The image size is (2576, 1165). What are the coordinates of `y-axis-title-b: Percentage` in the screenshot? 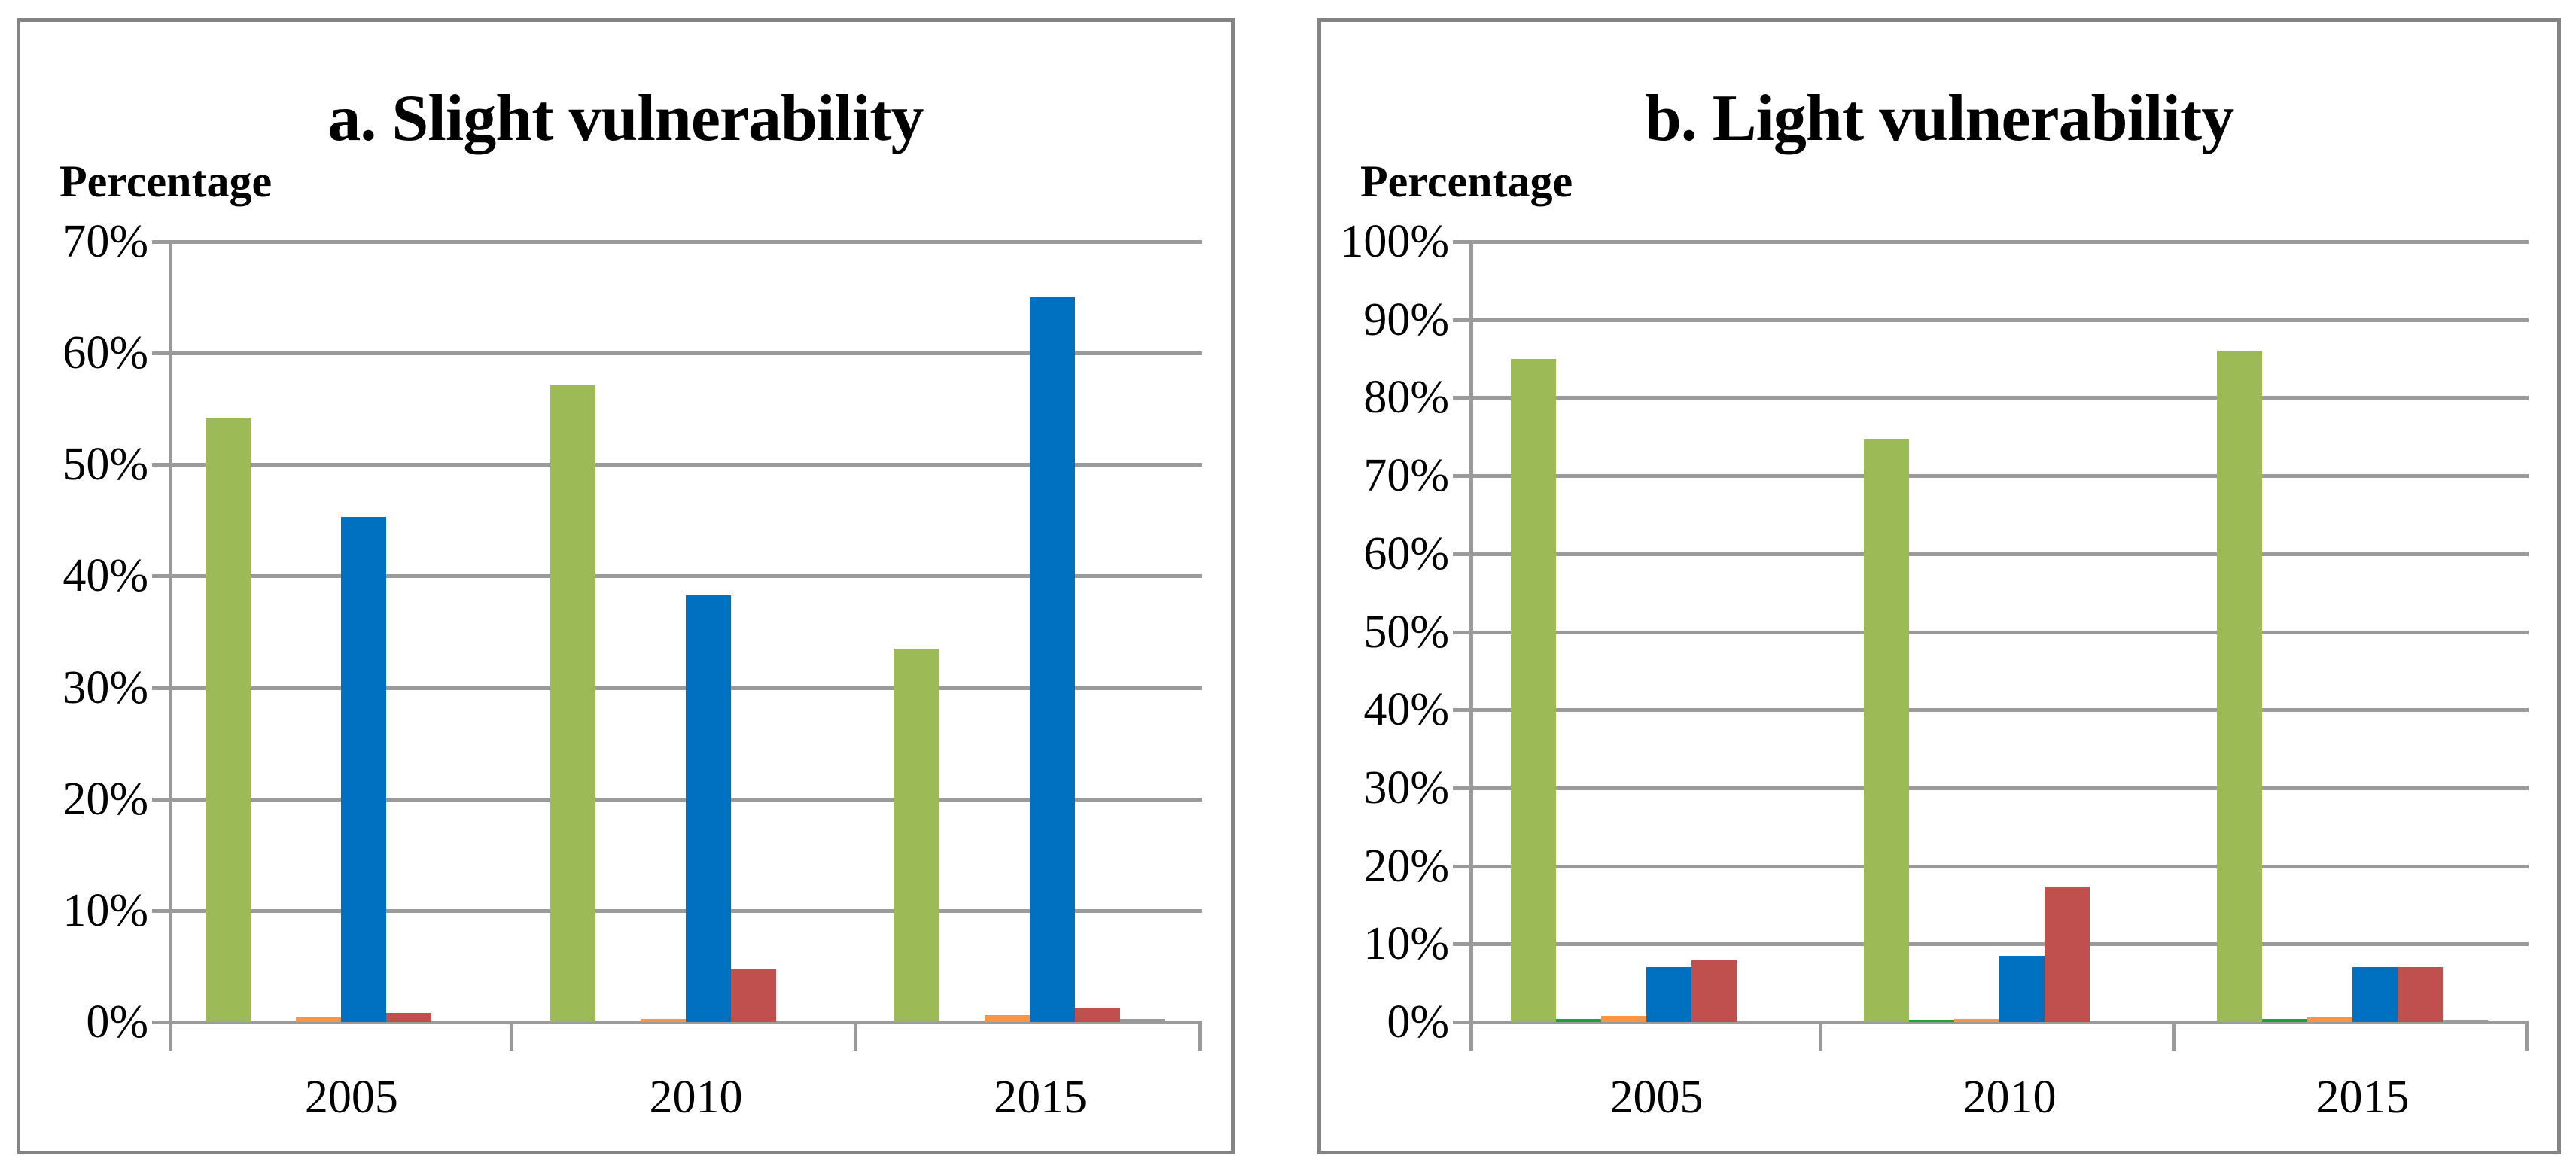 It's located at (1467, 181).